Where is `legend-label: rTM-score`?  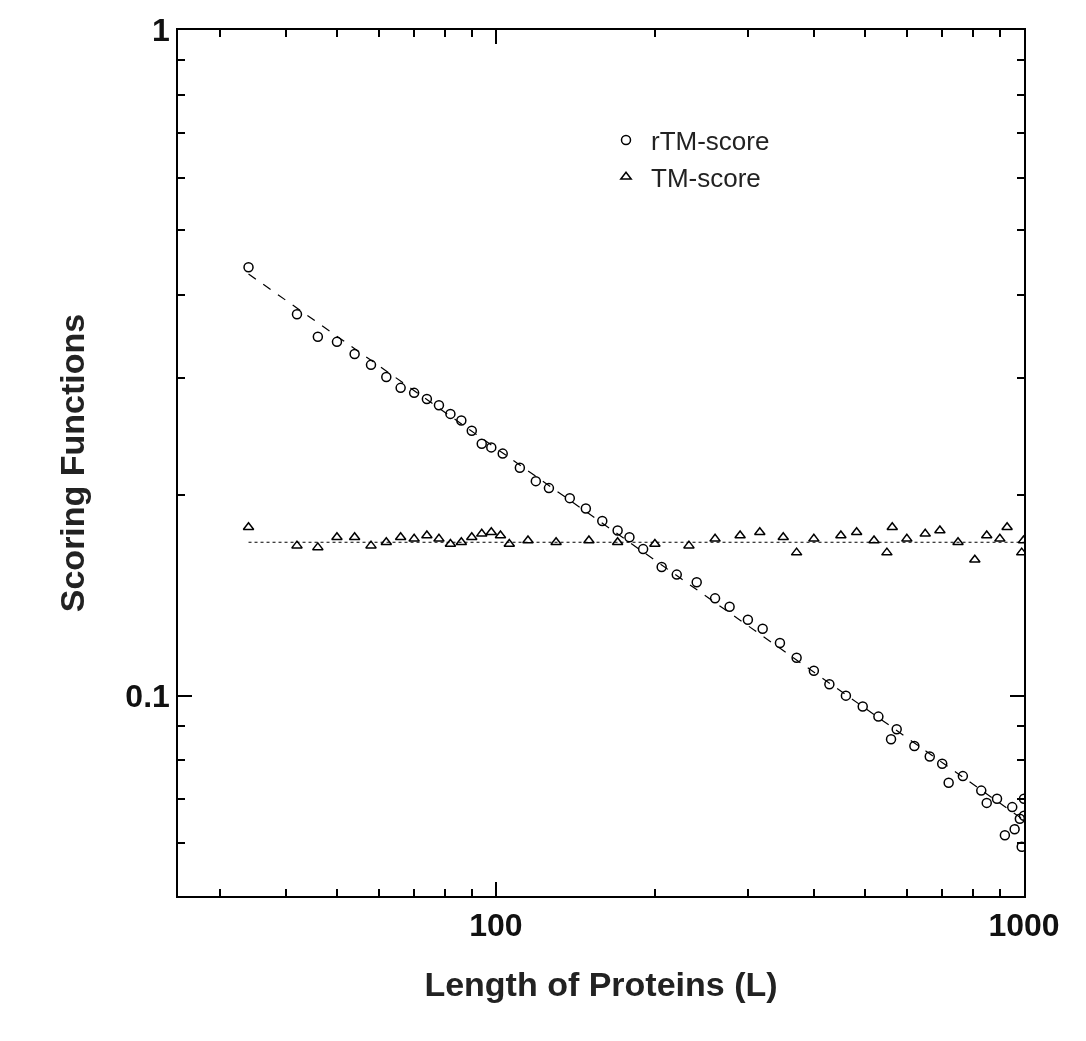 legend-label: rTM-score is located at coordinates (710, 141).